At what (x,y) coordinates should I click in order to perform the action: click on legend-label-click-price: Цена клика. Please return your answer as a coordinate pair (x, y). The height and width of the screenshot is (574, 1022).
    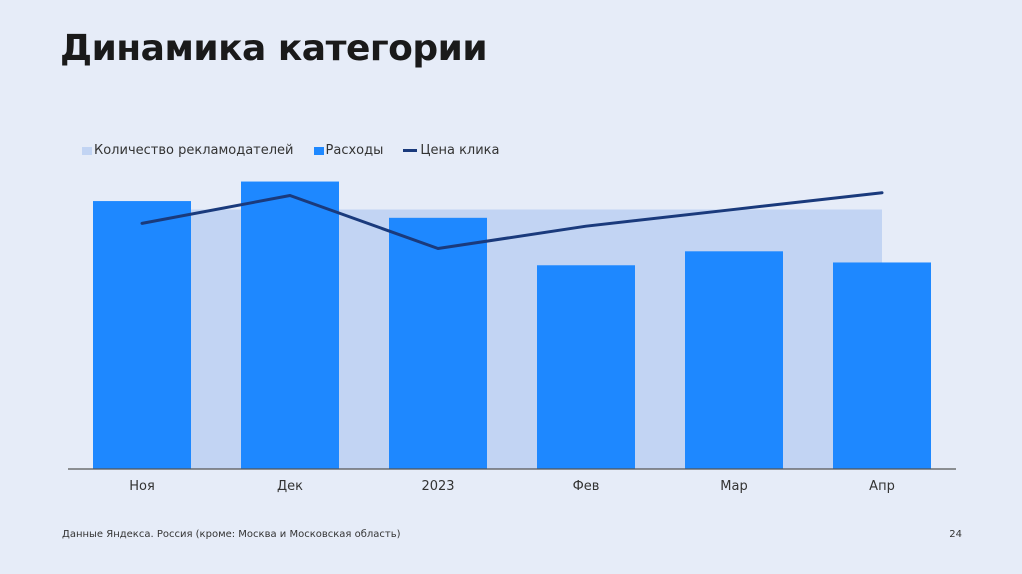
    Looking at the image, I should click on (460, 150).